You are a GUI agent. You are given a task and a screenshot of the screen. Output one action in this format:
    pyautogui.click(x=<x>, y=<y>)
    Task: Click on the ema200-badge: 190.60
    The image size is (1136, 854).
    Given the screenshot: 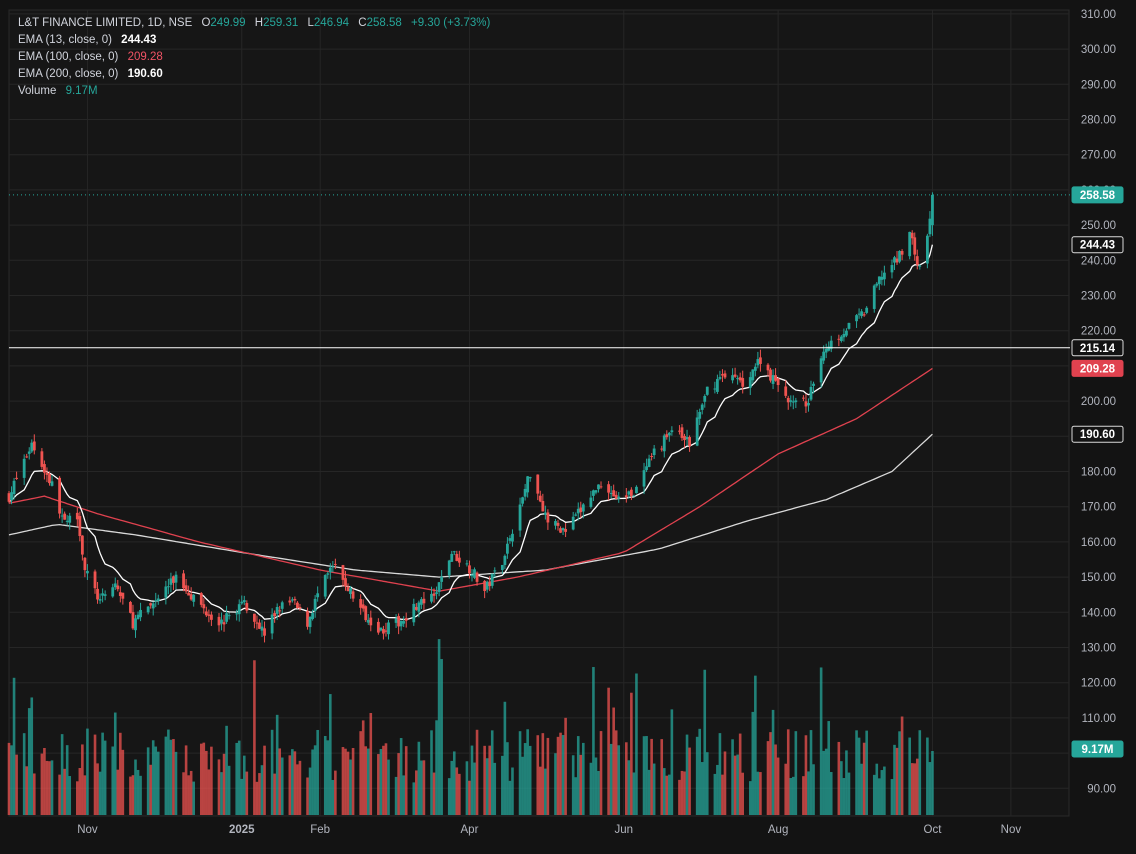 What is the action you would take?
    pyautogui.click(x=1097, y=434)
    